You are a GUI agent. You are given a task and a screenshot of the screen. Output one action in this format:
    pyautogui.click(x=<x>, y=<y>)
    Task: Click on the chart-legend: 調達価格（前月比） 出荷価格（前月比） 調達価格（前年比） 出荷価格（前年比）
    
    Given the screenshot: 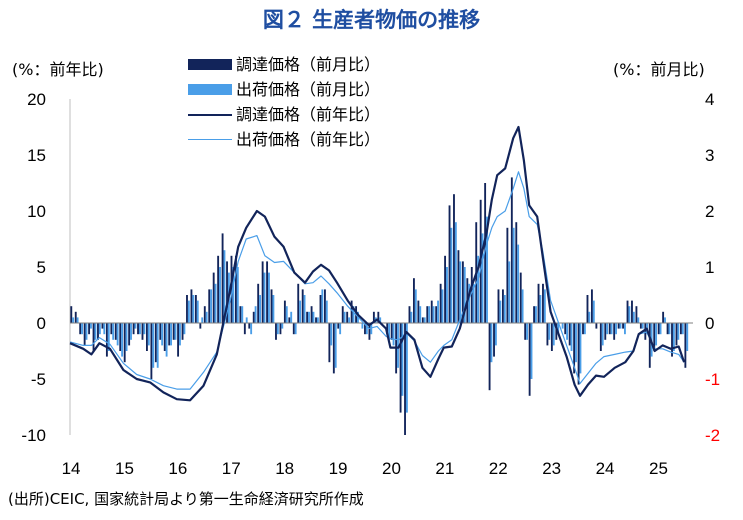 What is the action you would take?
    pyautogui.click(x=284, y=102)
    